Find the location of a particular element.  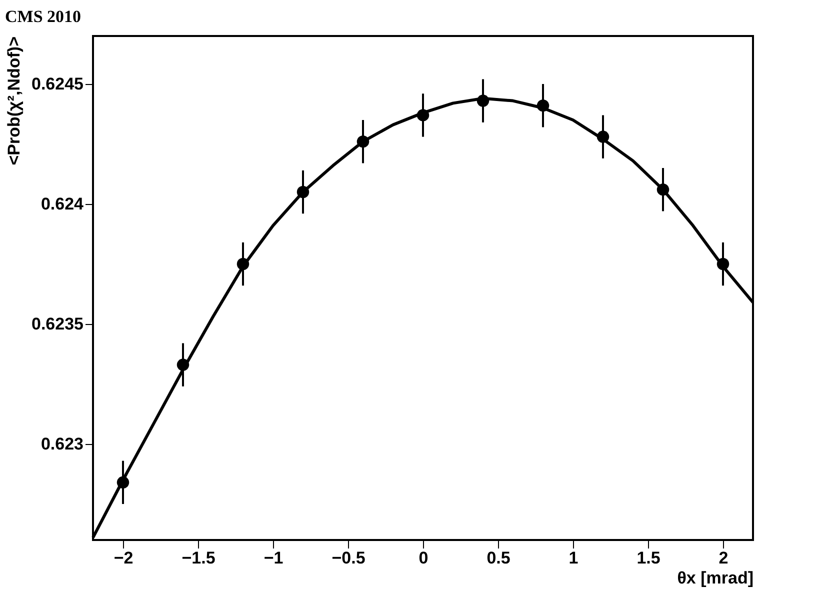

x-tick-label: 2 is located at coordinates (723, 558).